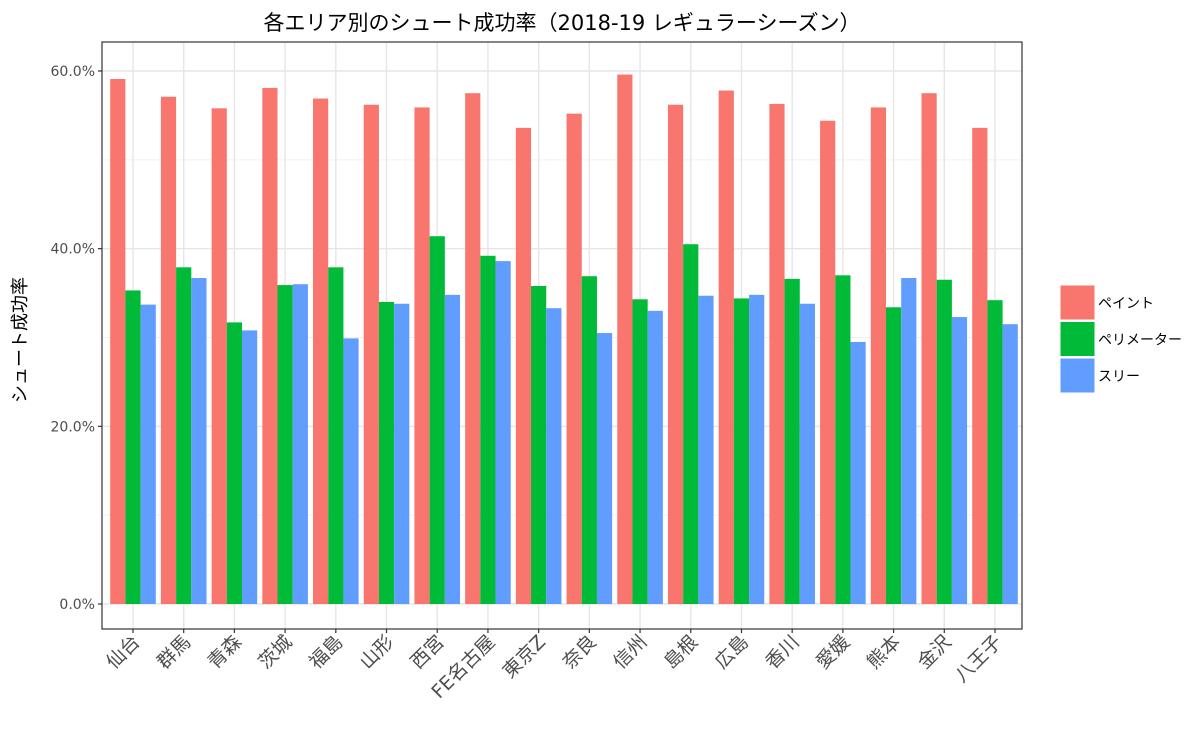 The height and width of the screenshot is (754, 1200). What do you see at coordinates (959, 460) in the screenshot?
I see `bar-スリー-金沢` at bounding box center [959, 460].